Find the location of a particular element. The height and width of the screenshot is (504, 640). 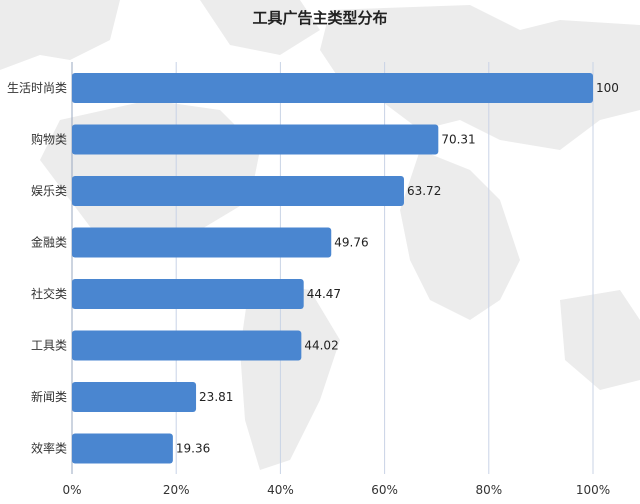

value-label: 44.02 is located at coordinates (321, 346).